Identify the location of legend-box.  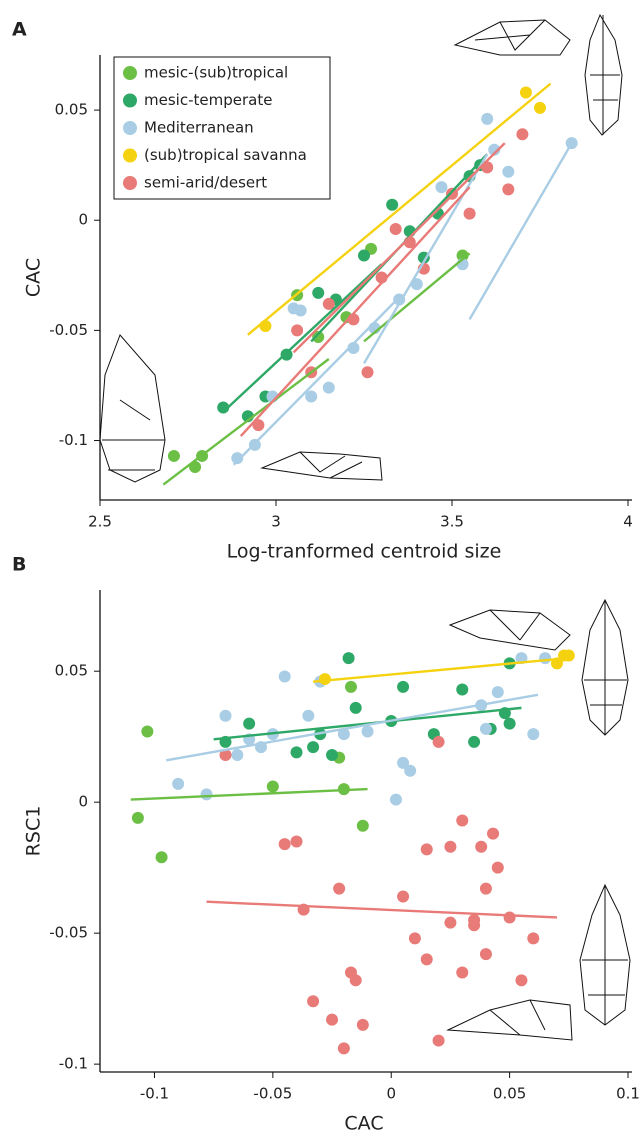
(222, 128).